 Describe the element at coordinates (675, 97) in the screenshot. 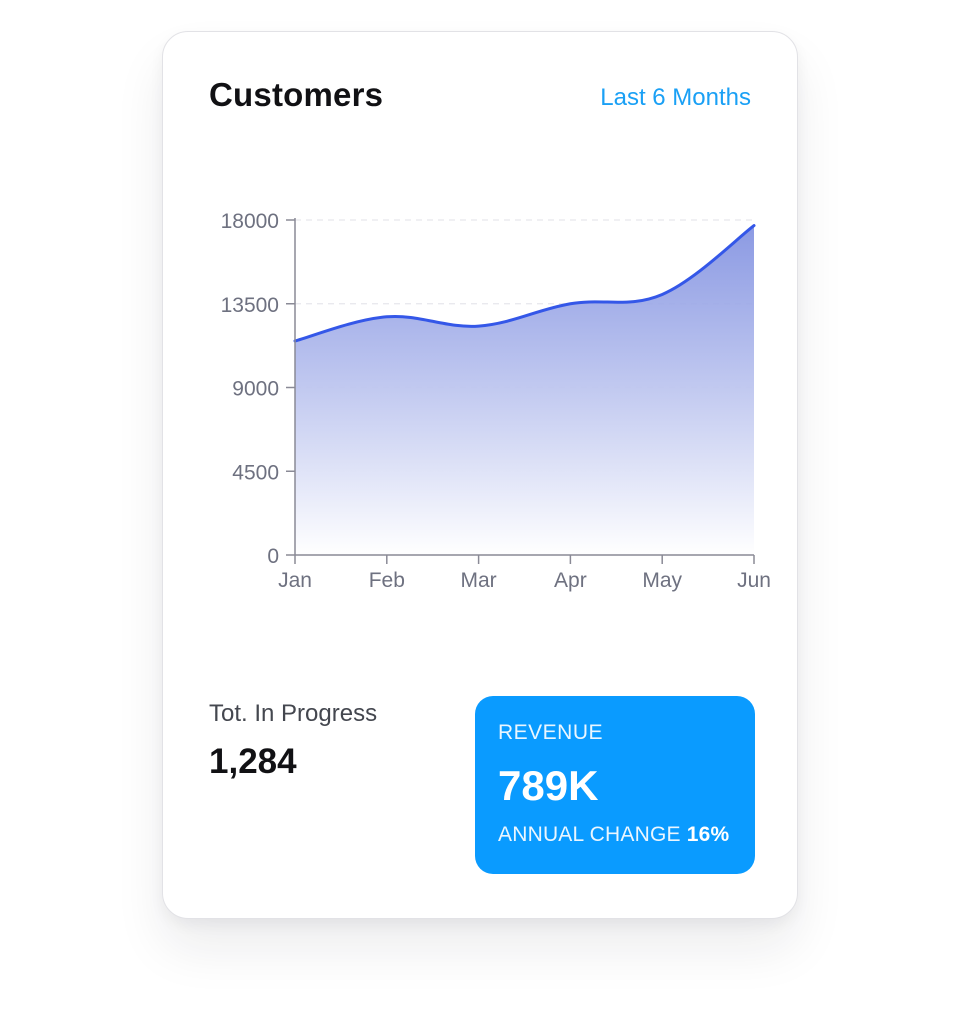

I see `period-selector-link: Last 6 Months` at that location.